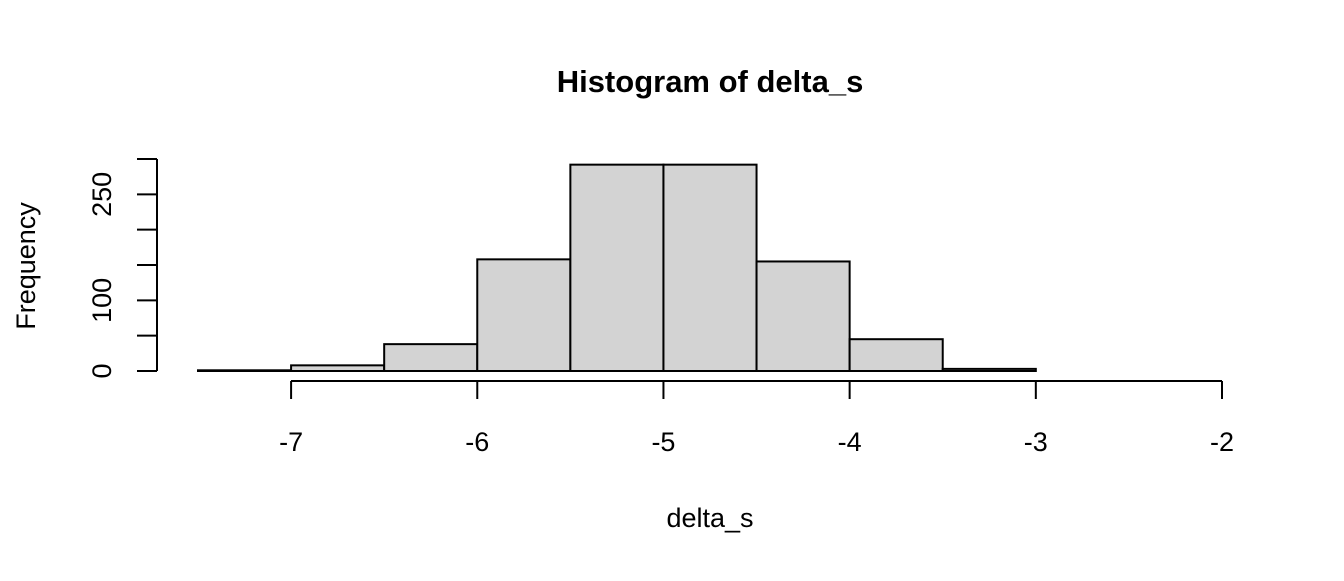 This screenshot has height=581, width=1344. I want to click on x-tick-label: -6, so click(477, 442).